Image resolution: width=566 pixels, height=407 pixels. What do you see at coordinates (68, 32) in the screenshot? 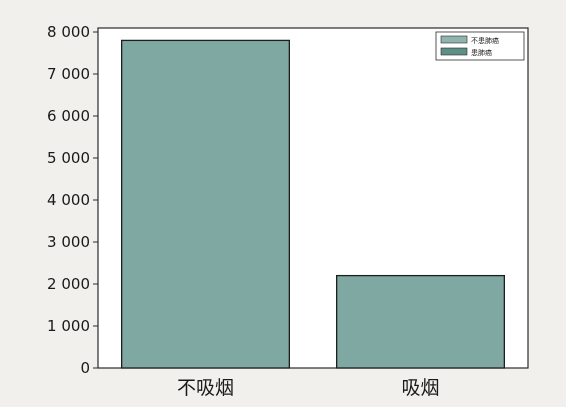
I see `y-tick-label: 8 000` at bounding box center [68, 32].